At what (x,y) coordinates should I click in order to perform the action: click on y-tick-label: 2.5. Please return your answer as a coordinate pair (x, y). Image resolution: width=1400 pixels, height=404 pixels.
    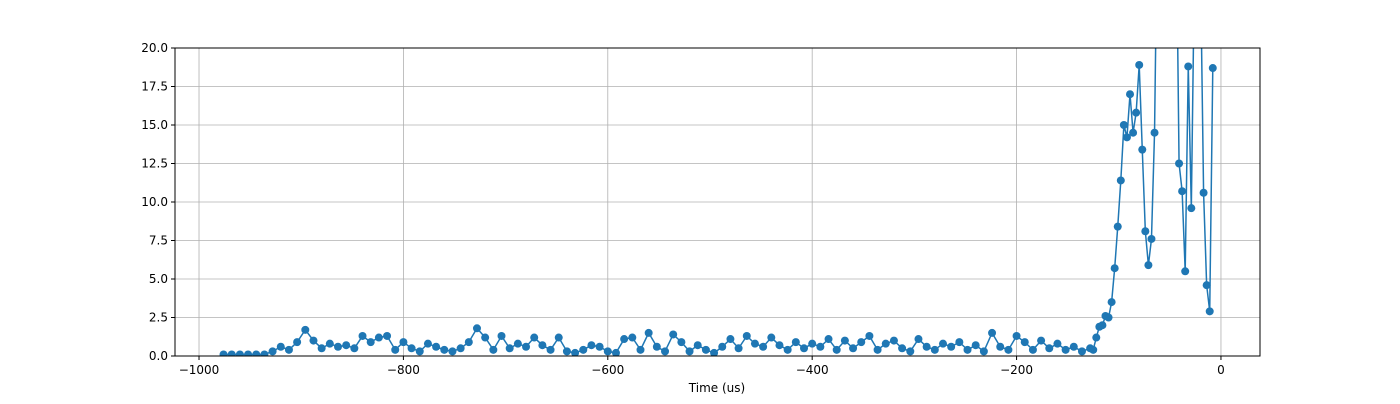
    Looking at the image, I should click on (158, 318).